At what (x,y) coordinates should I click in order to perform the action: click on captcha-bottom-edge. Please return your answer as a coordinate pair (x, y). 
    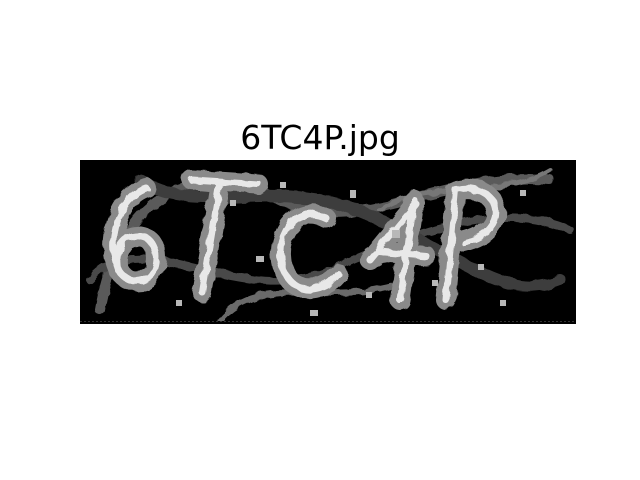
    Looking at the image, I should click on (328, 322).